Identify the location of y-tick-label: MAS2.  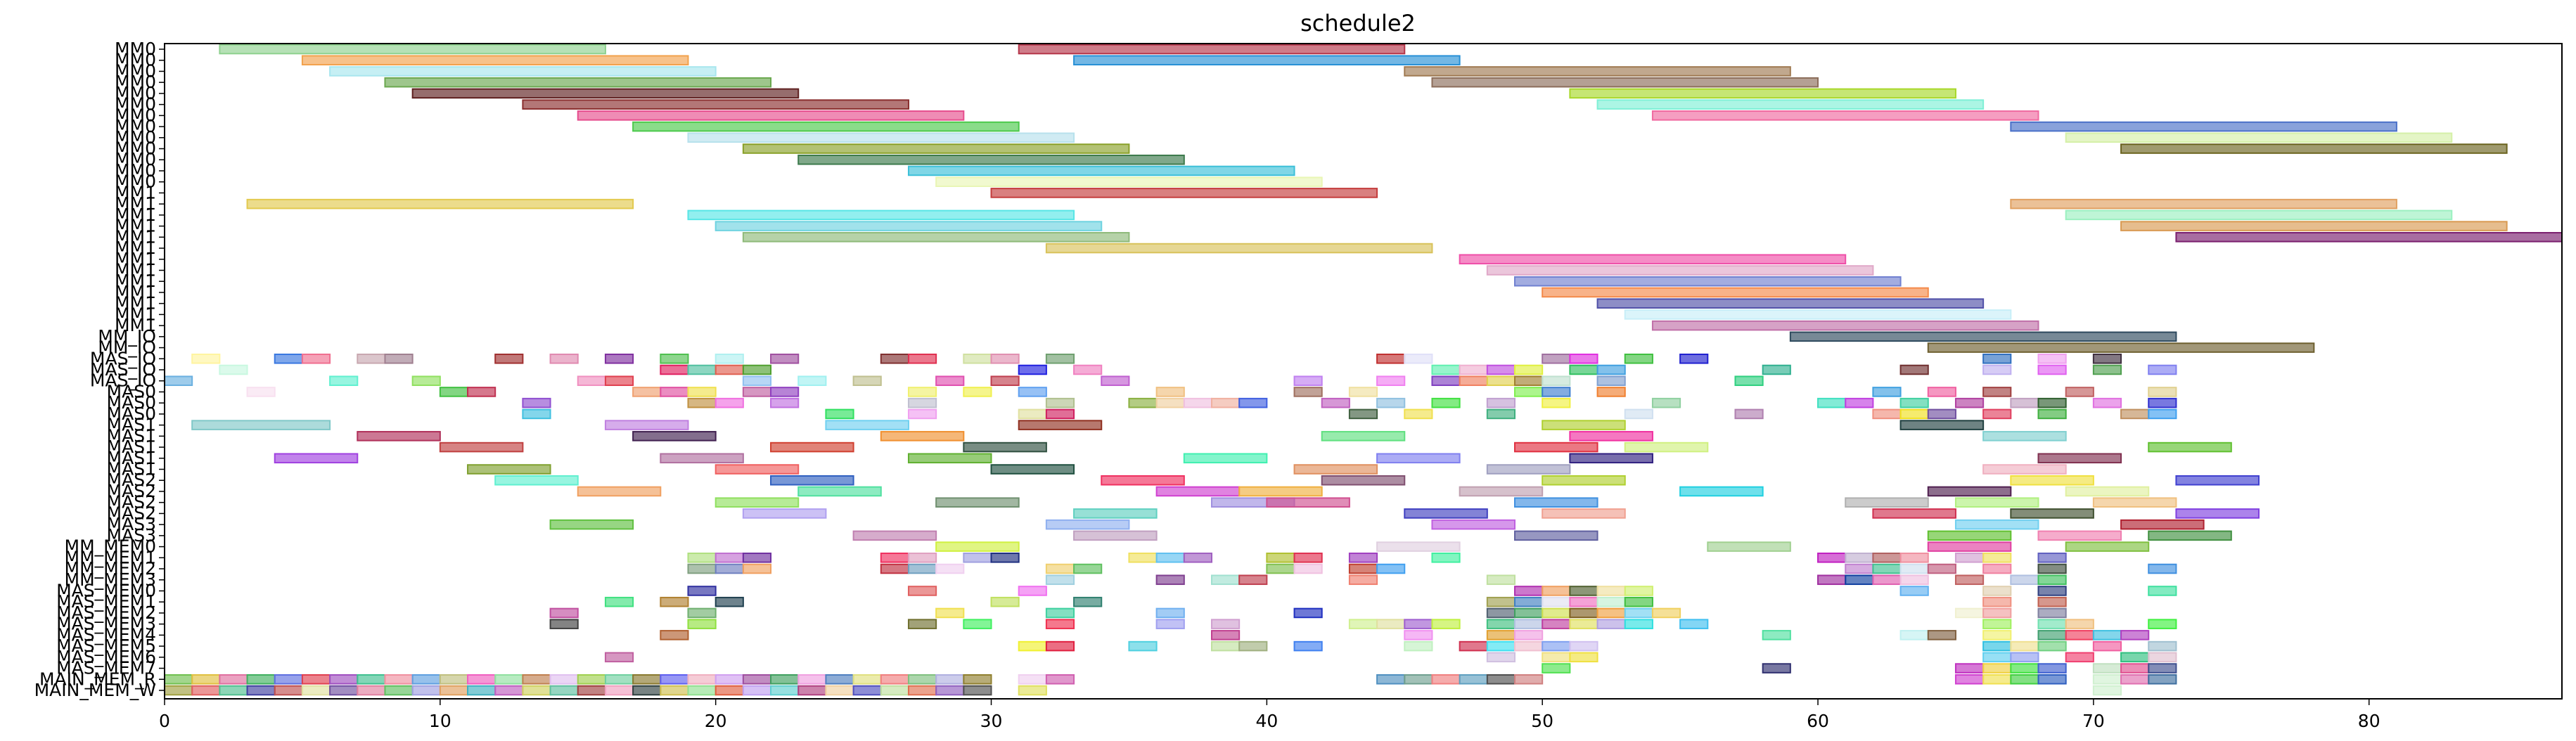
(131, 480).